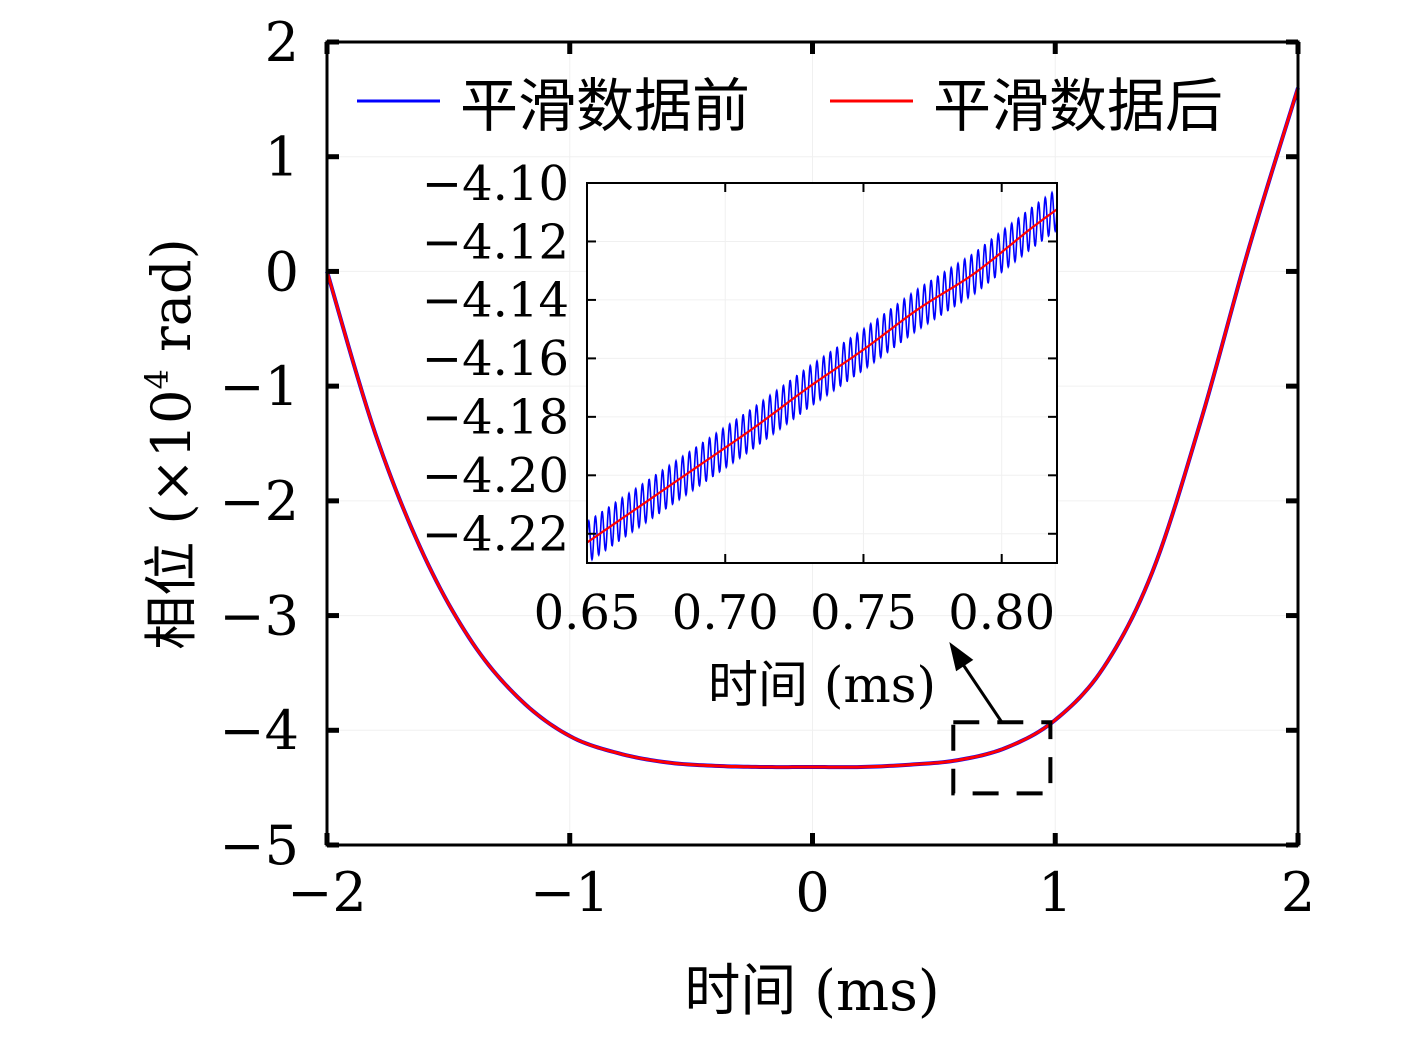 The width and height of the screenshot is (1417, 1039). I want to click on main-y-tick-label: −1, so click(259, 386).